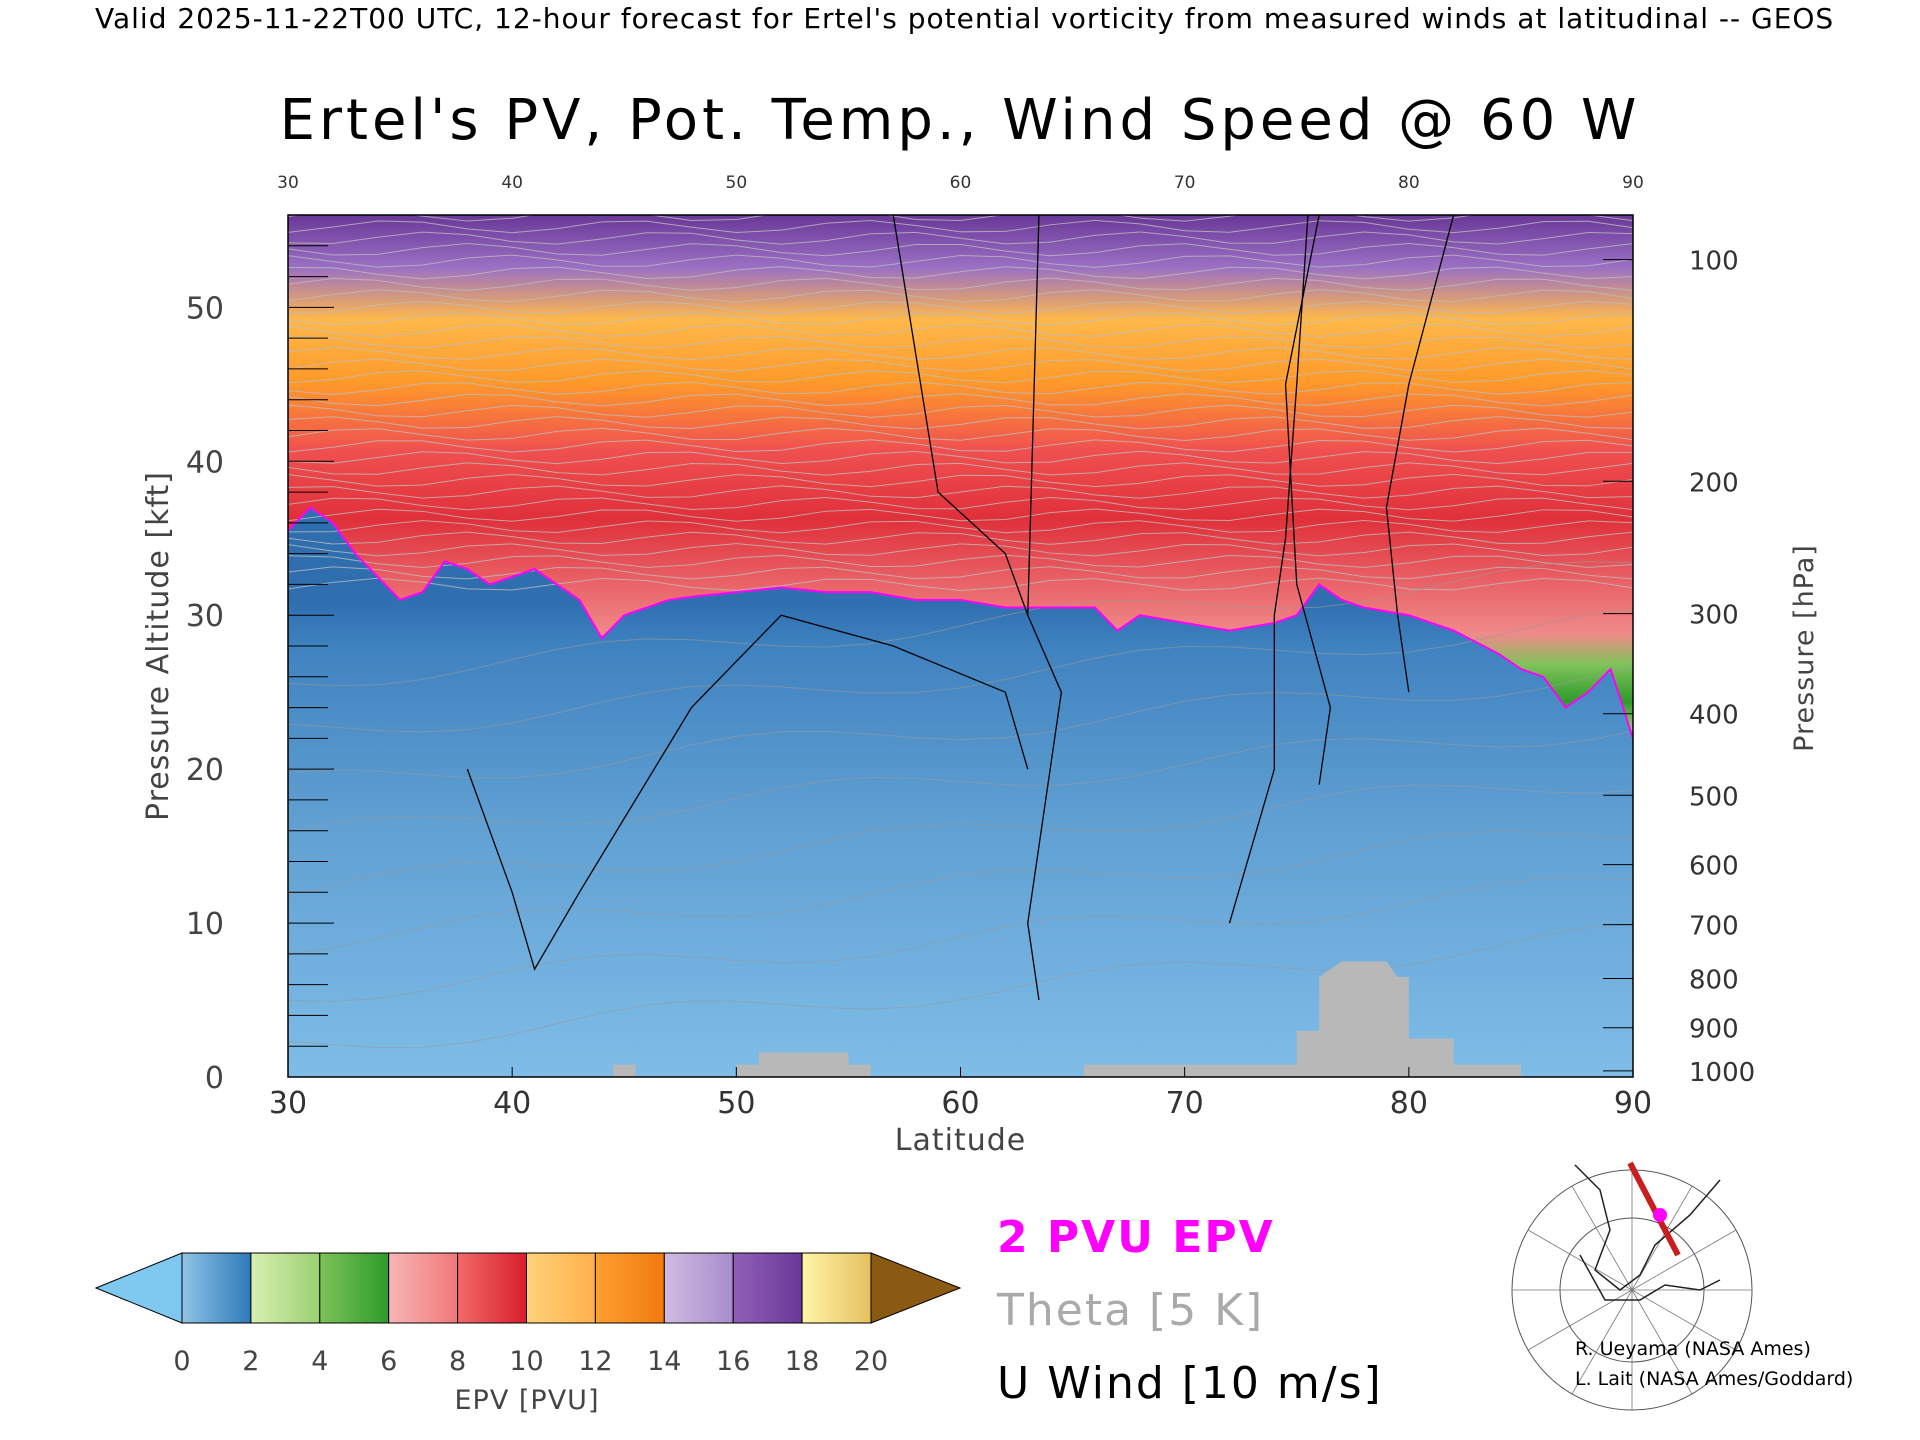  I want to click on y-tick-label: 10, so click(205, 924).